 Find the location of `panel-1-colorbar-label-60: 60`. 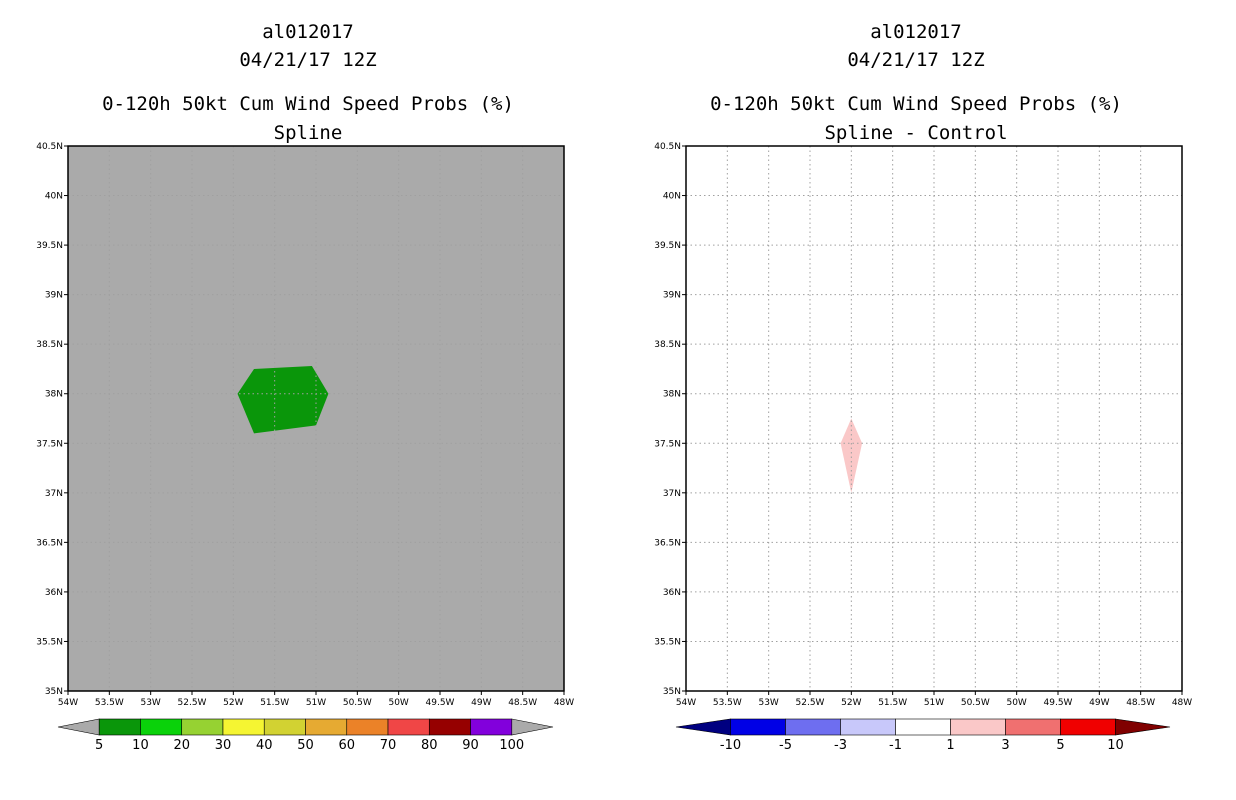

panel-1-colorbar-label-60: 60 is located at coordinates (346, 745).